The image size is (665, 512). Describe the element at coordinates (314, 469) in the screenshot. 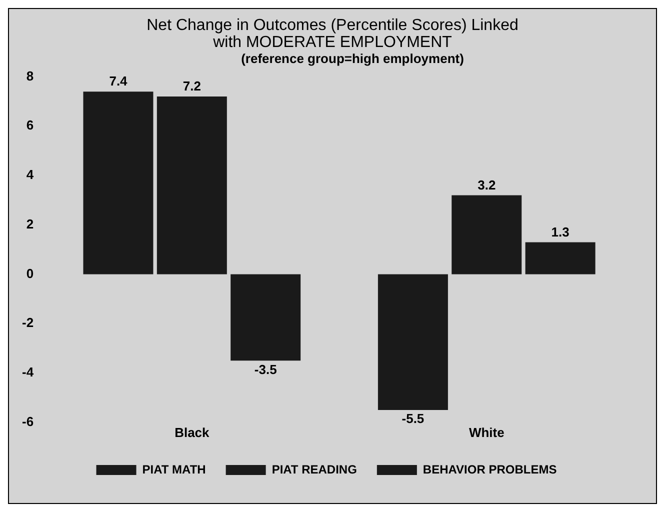

I see `legend-label: PIAT READING` at that location.